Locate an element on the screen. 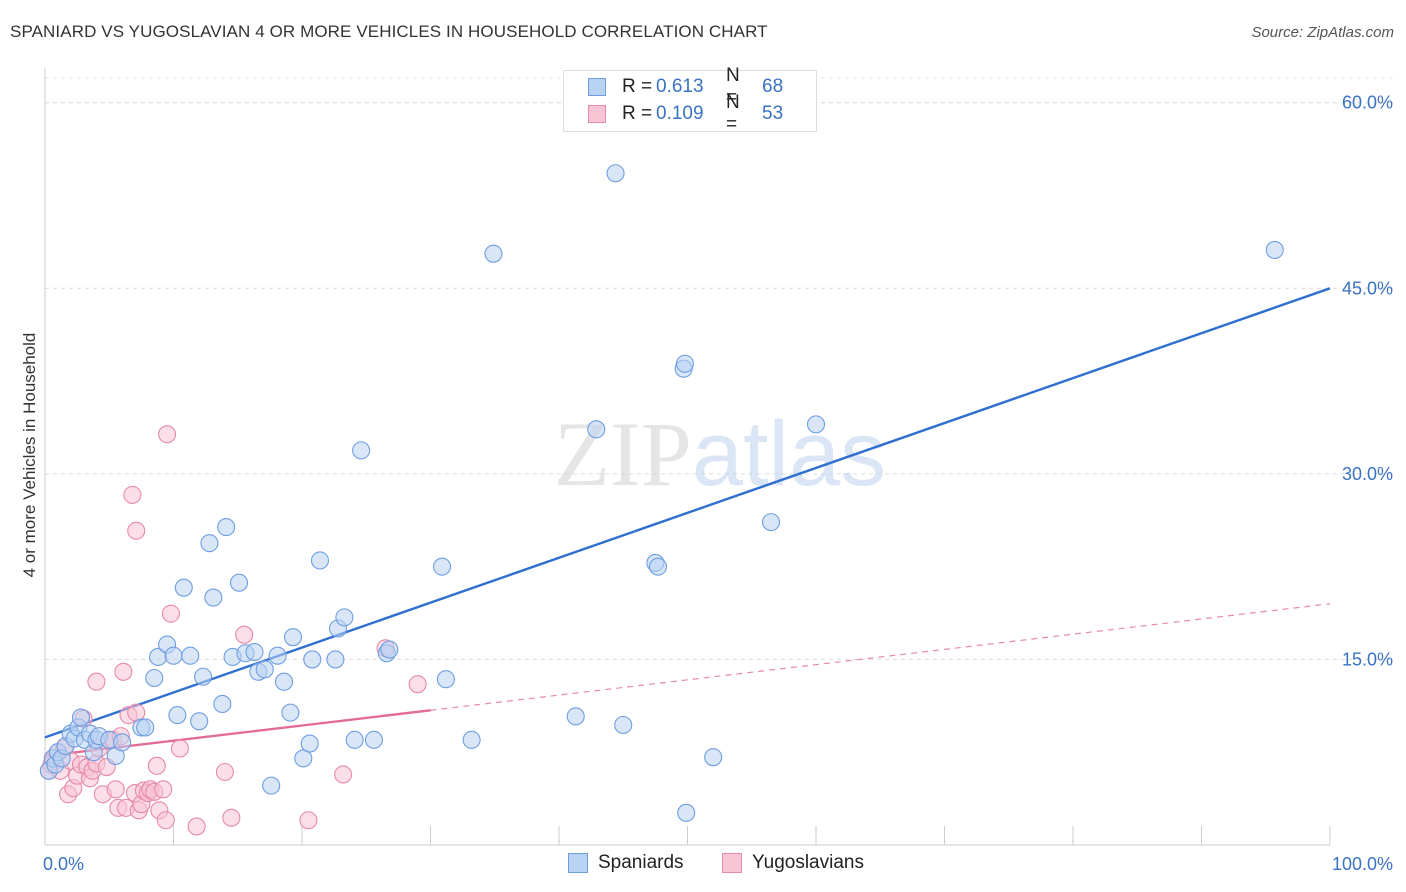 The width and height of the screenshot is (1406, 892). correlation-legend: R = 0.613 N = 68 R = 0.109 N = 53 is located at coordinates (690, 100).